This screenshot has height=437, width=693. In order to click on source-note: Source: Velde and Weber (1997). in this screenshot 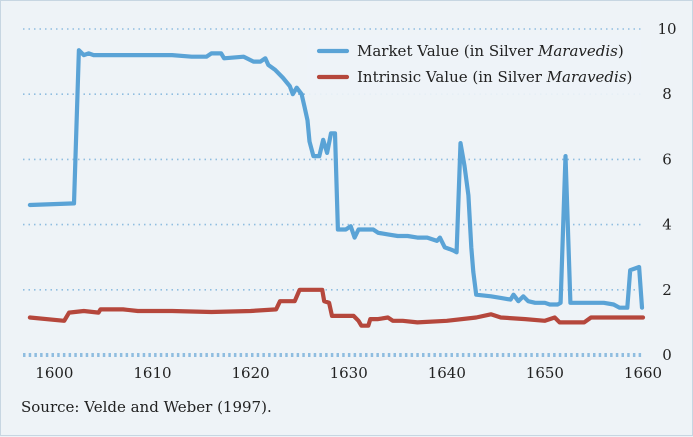, I will do `click(146, 407)`.